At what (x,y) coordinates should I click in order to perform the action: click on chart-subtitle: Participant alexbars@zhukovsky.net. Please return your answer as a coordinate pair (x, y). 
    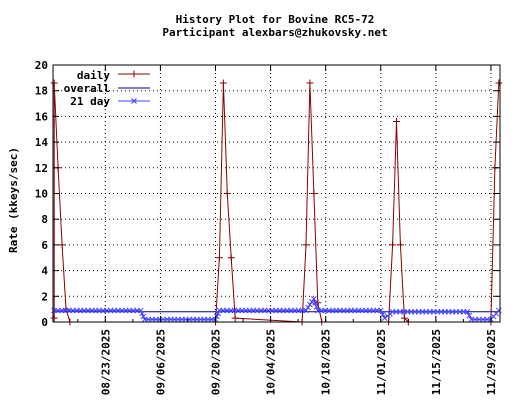
    Looking at the image, I should click on (274, 32).